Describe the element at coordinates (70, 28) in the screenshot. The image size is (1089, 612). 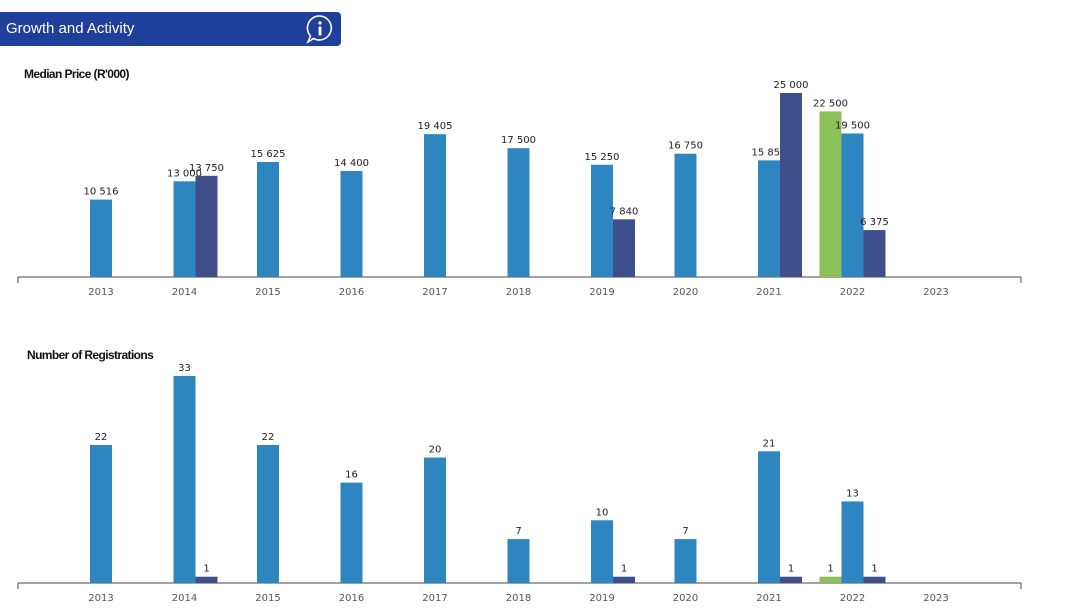
I see `section-title: Growth and Activity` at that location.